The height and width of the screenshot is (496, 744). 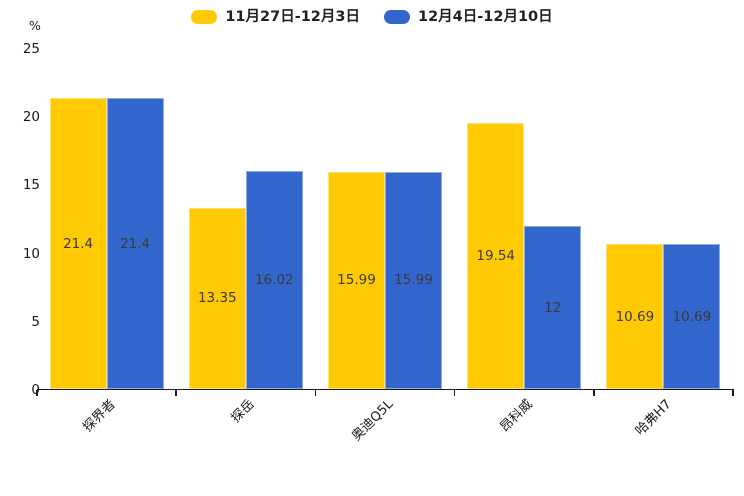 I want to click on bar-series2-category2, so click(x=274, y=280).